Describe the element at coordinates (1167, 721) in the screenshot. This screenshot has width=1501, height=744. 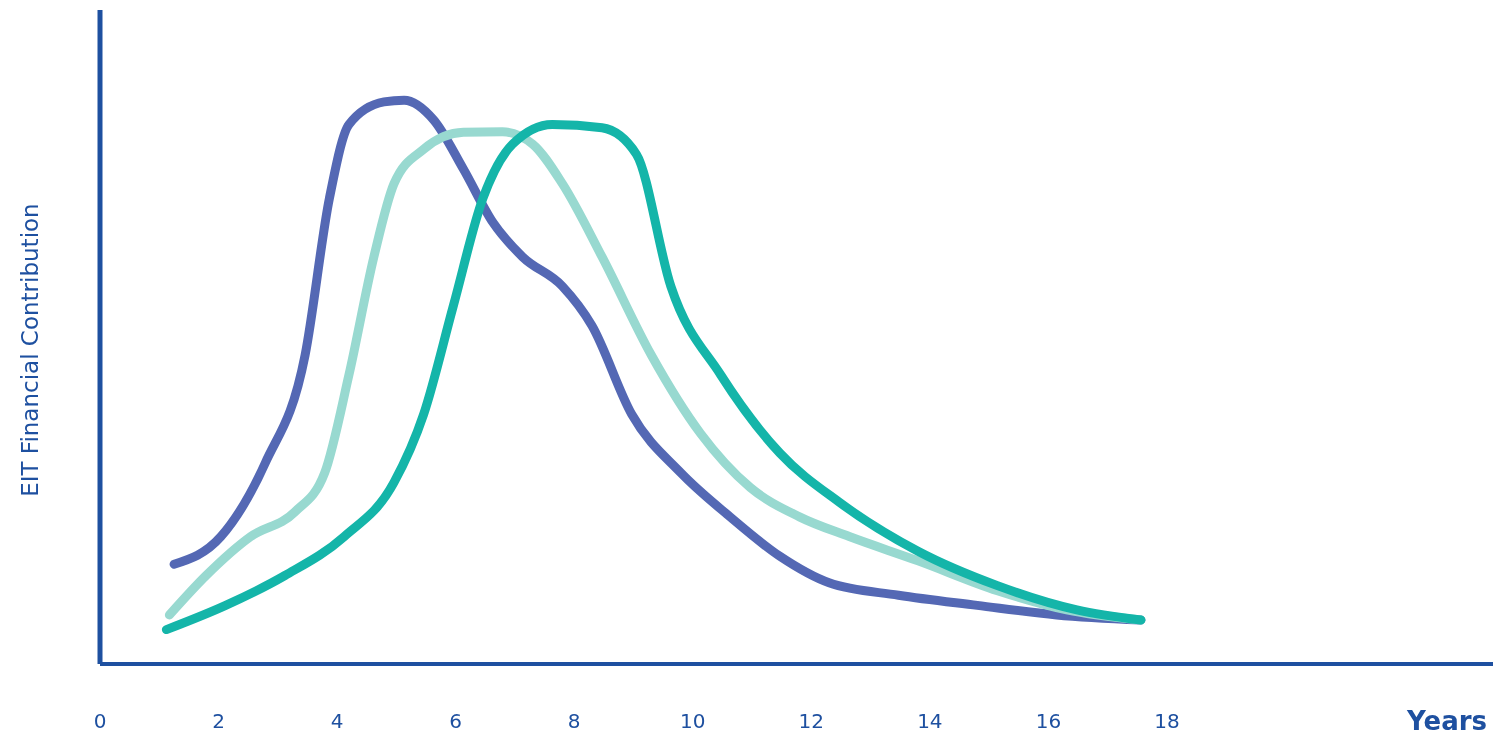
I see `x-tick-label: 18` at that location.